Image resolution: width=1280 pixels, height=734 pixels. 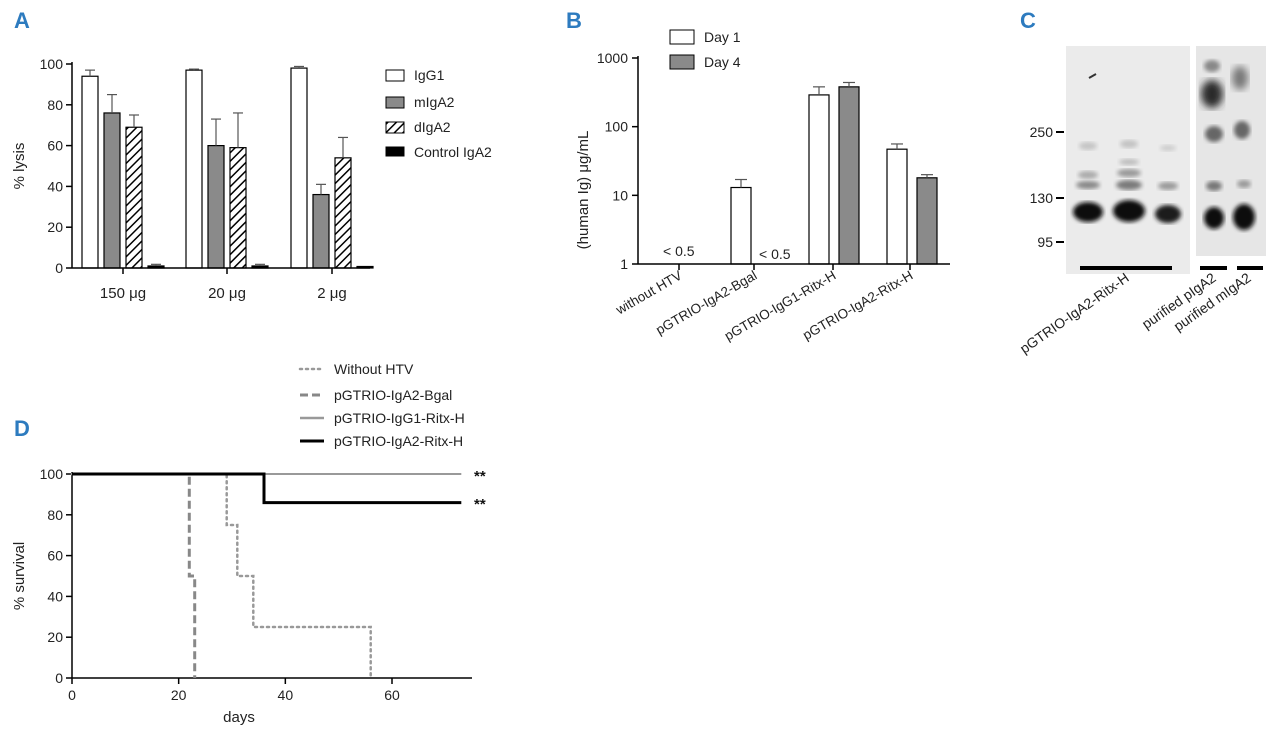 What do you see at coordinates (393, 395) in the screenshot?
I see `legend-label-iga2-bgal: pGTRIO-IgA2-Bgal` at bounding box center [393, 395].